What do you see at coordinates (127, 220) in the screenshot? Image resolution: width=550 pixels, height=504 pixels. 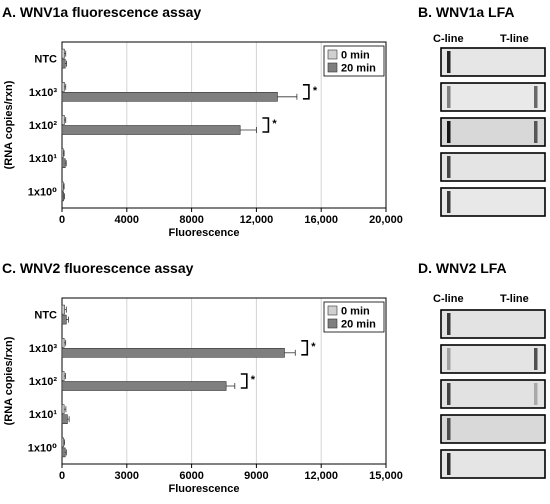 I see `x-tick-label: 4000` at bounding box center [127, 220].